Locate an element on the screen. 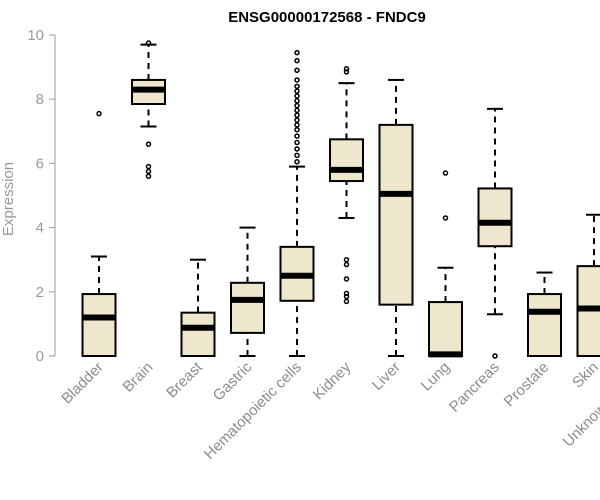  box-breast is located at coordinates (198, 308).